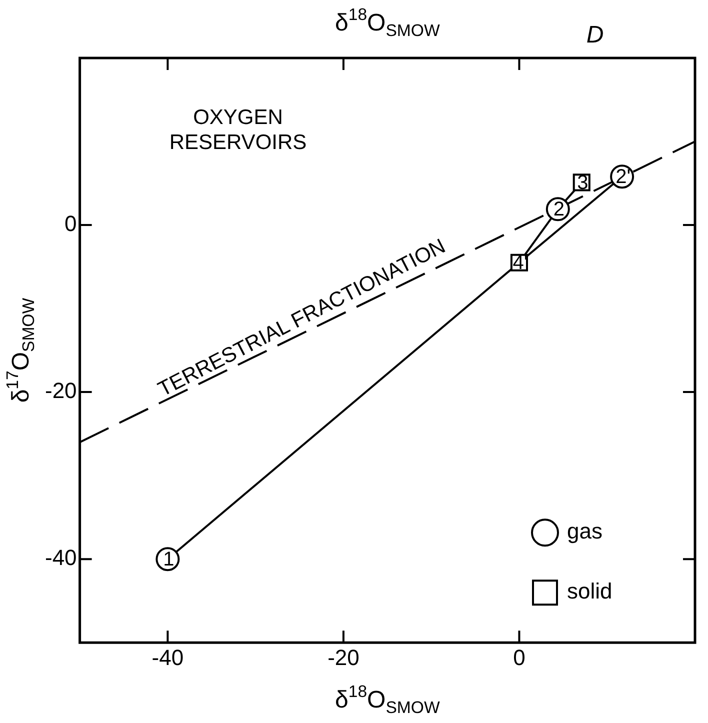 The height and width of the screenshot is (723, 708). Describe the element at coordinates (558, 209) in the screenshot. I see `annotation: 2` at that location.